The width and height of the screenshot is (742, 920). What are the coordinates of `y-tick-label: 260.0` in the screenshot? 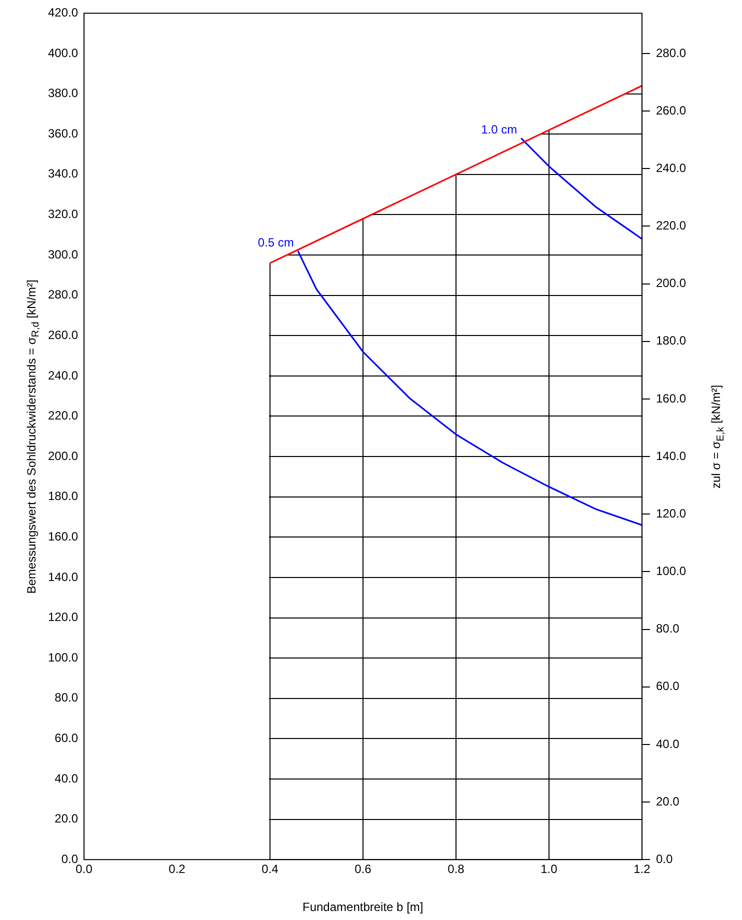 It's located at (63, 335).